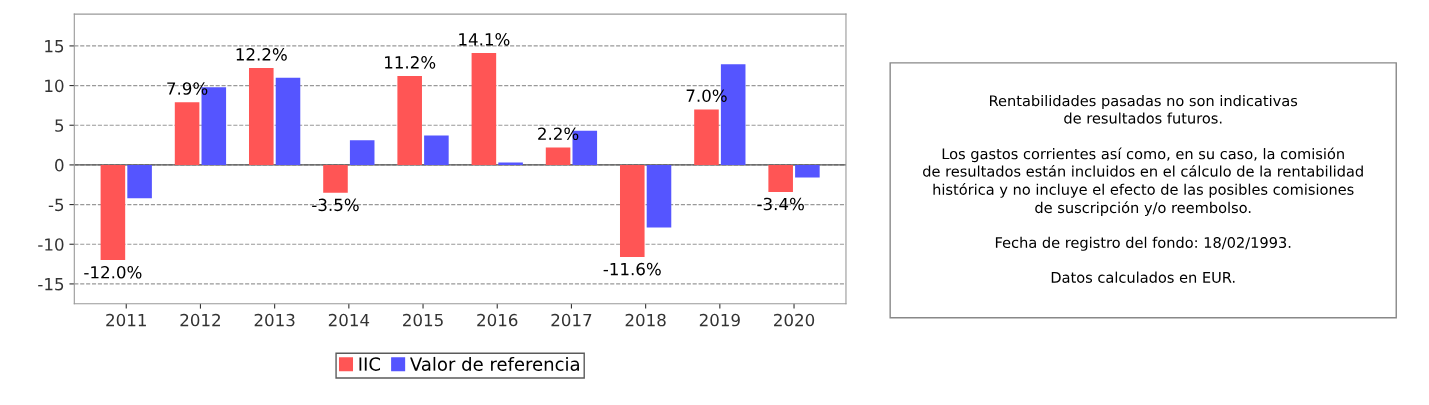 The width and height of the screenshot is (1429, 405). What do you see at coordinates (126, 320) in the screenshot?
I see `x-tick-label: 2011` at bounding box center [126, 320].